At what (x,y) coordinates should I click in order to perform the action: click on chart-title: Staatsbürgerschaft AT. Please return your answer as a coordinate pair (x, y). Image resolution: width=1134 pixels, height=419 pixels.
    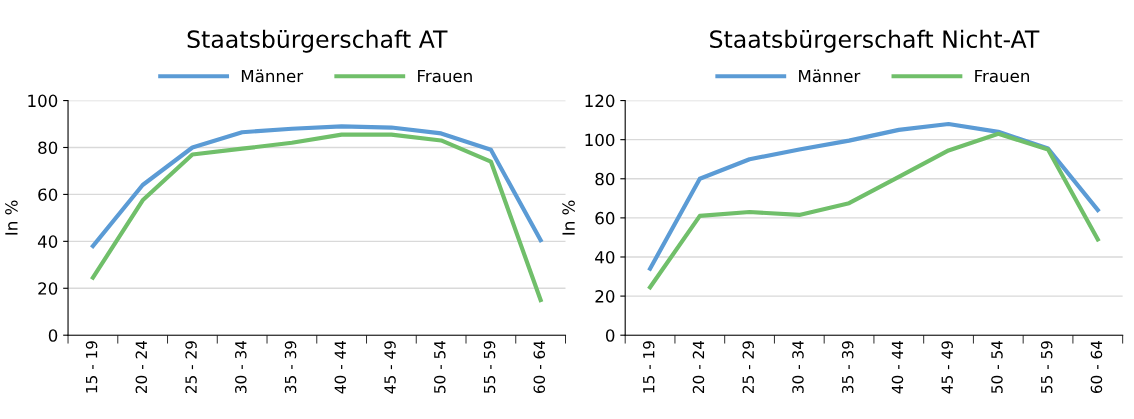
    Looking at the image, I should click on (317, 41).